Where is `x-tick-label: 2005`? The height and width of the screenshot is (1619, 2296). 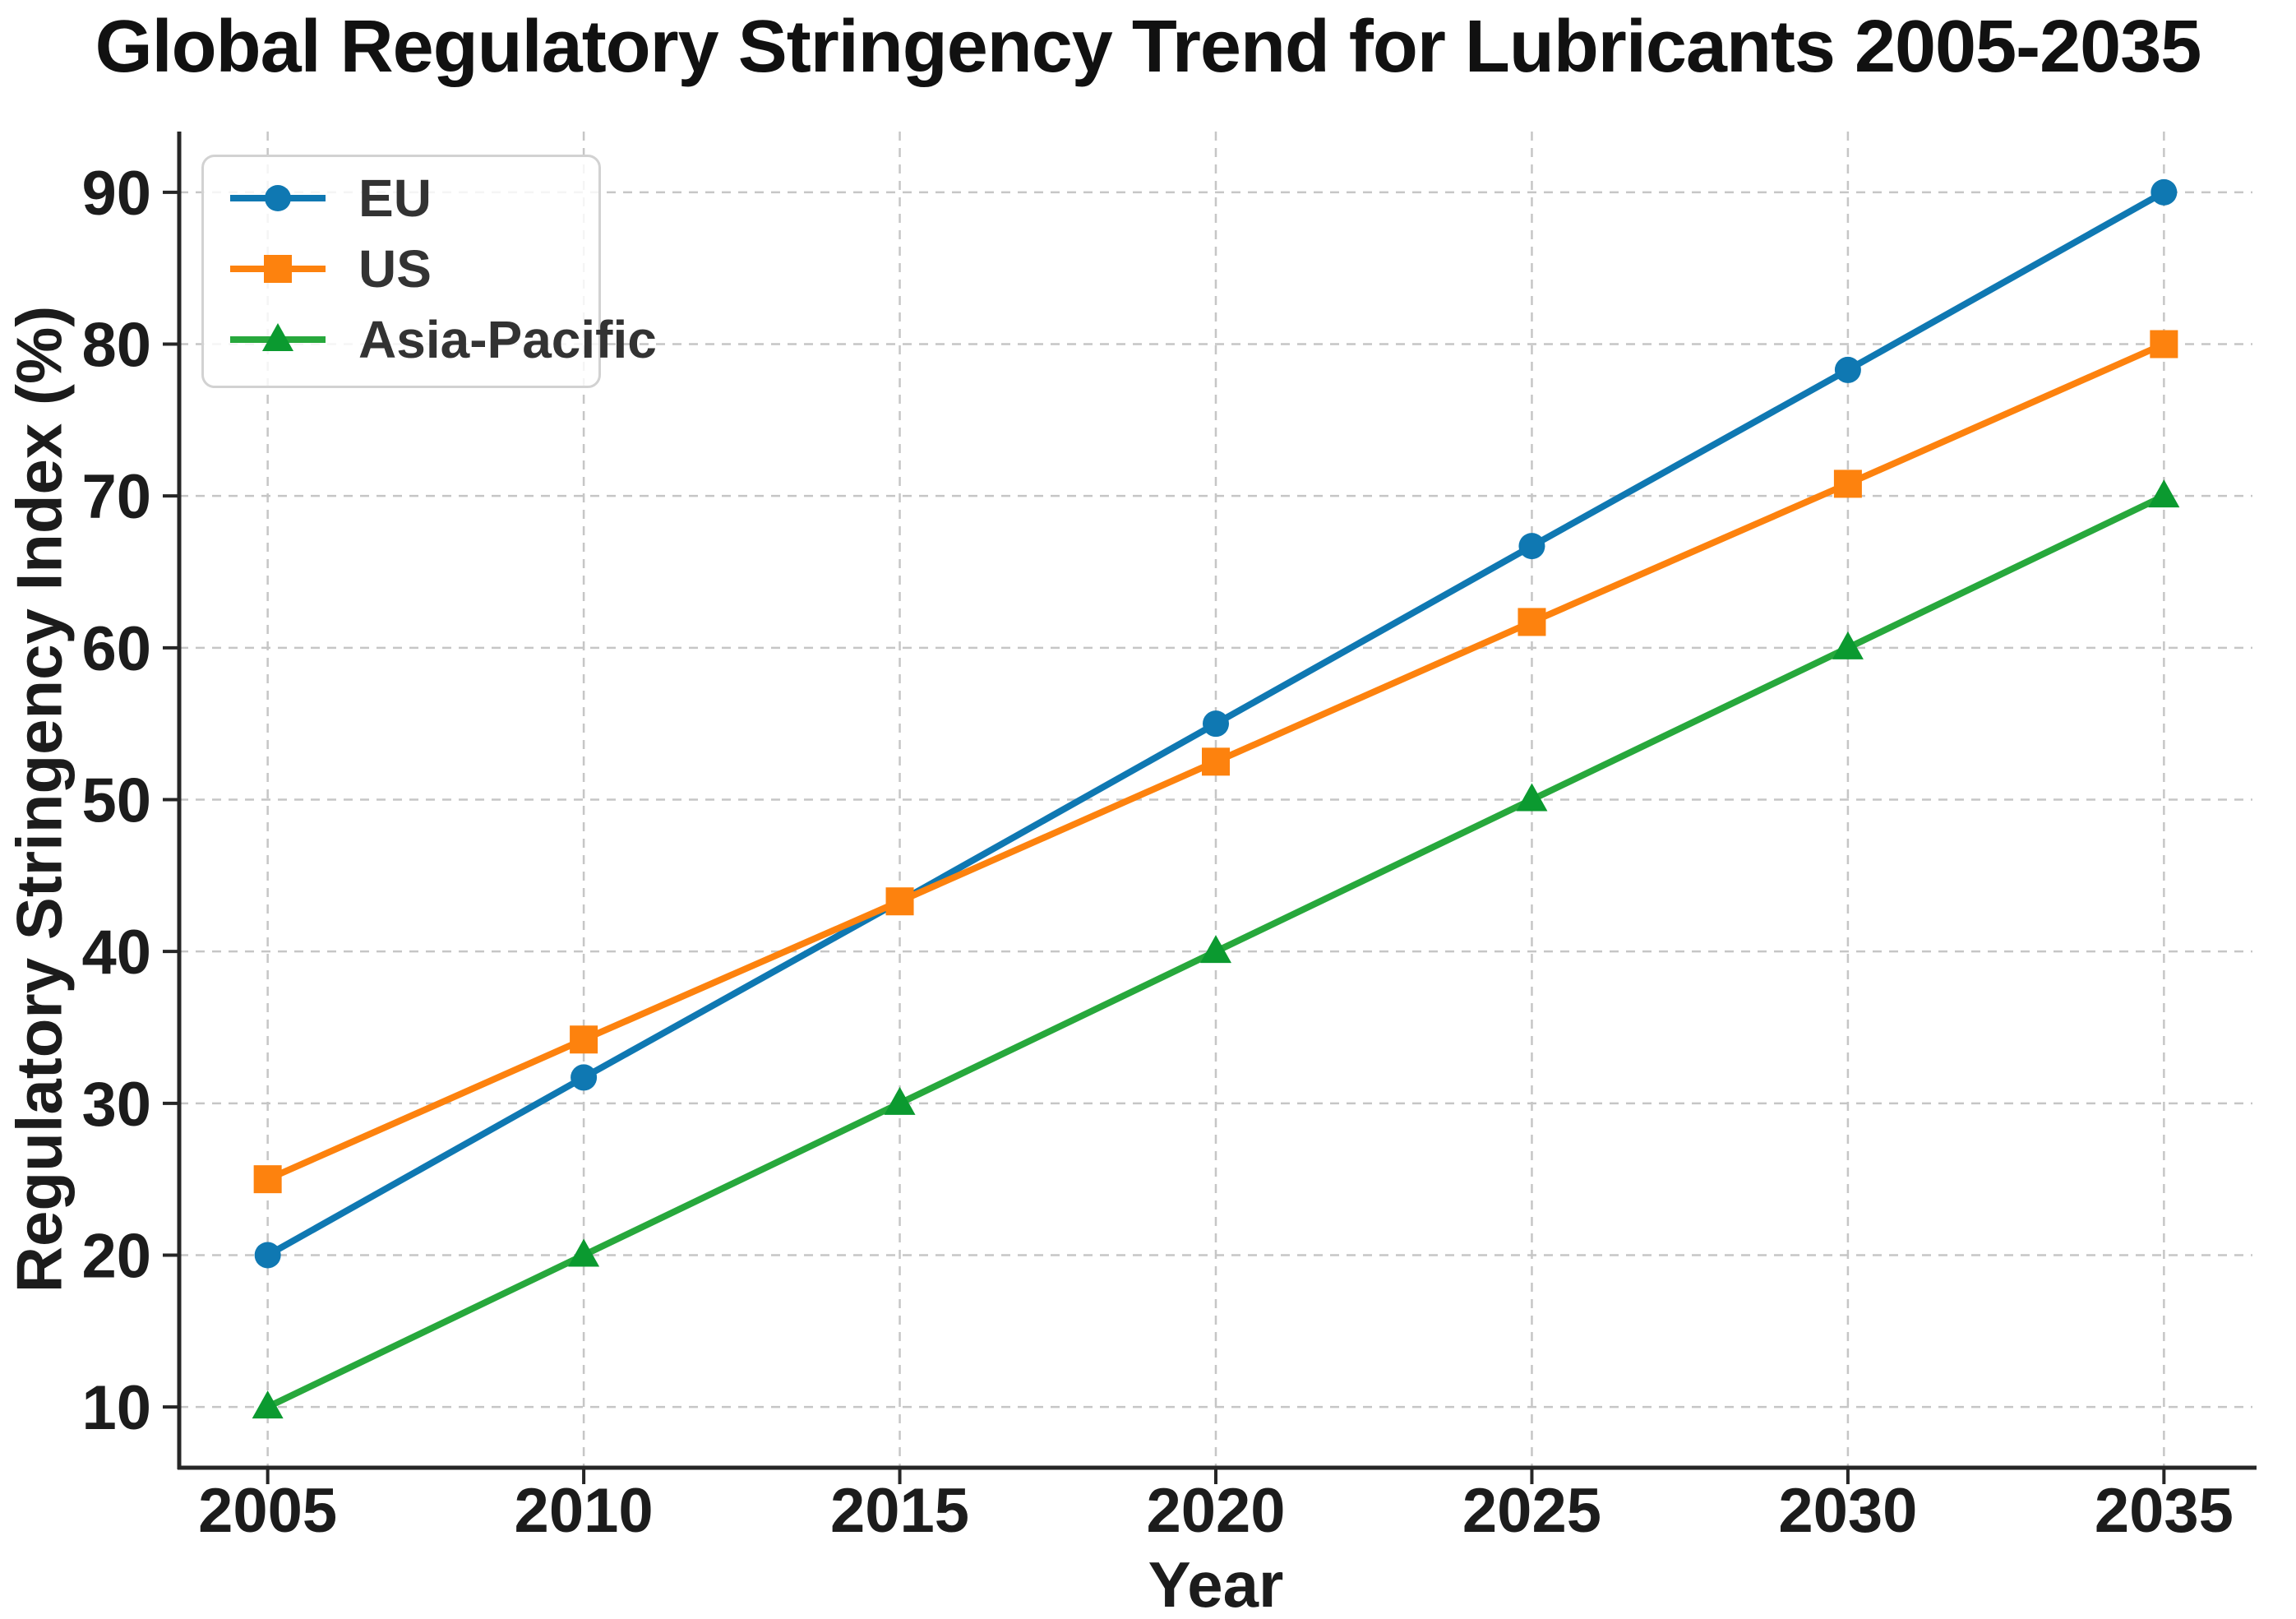
x-tick-label: 2005 is located at coordinates (267, 1511).